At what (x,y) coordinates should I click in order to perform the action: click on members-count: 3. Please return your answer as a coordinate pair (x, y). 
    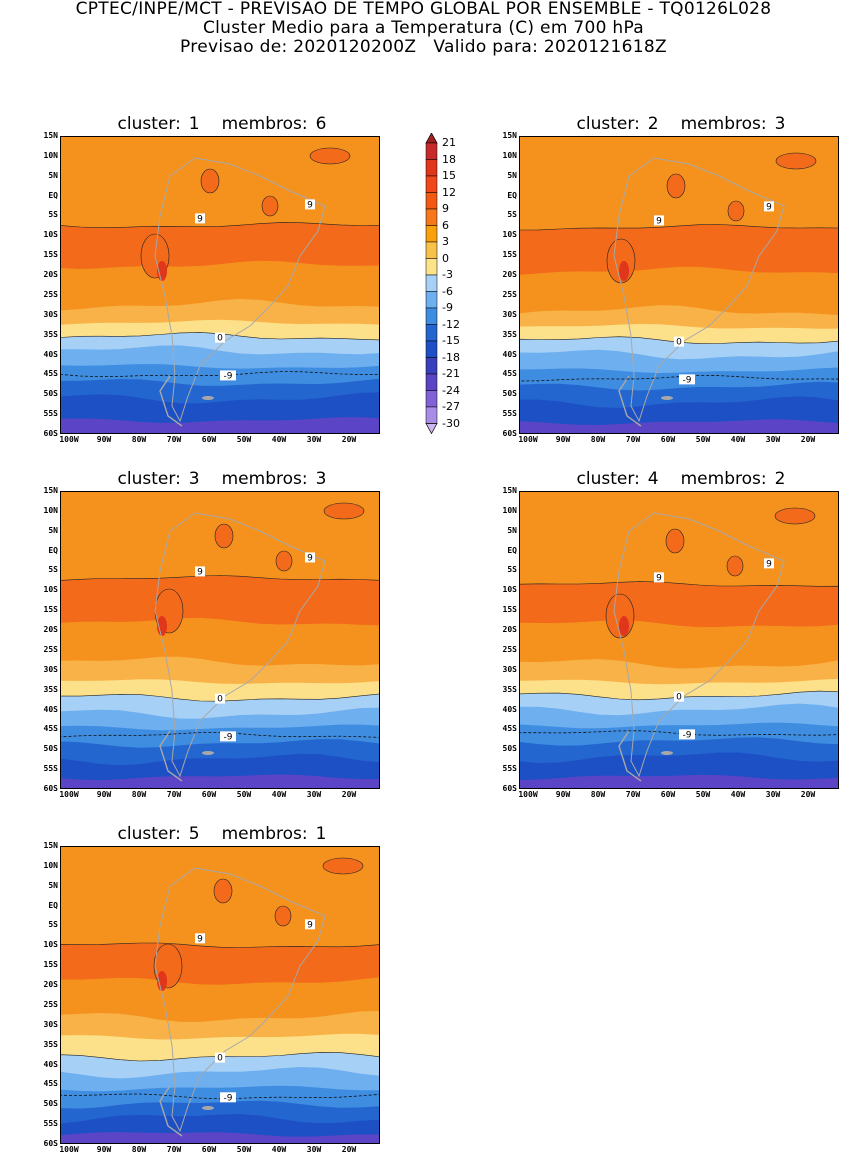
    Looking at the image, I should click on (780, 124).